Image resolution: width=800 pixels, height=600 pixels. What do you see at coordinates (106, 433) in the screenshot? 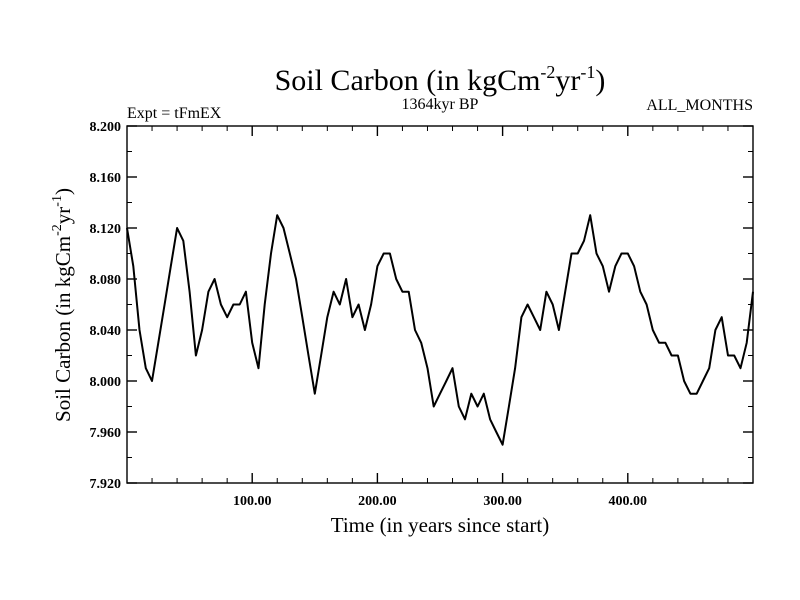
I see `y-tick-label: 7.960` at bounding box center [106, 433].